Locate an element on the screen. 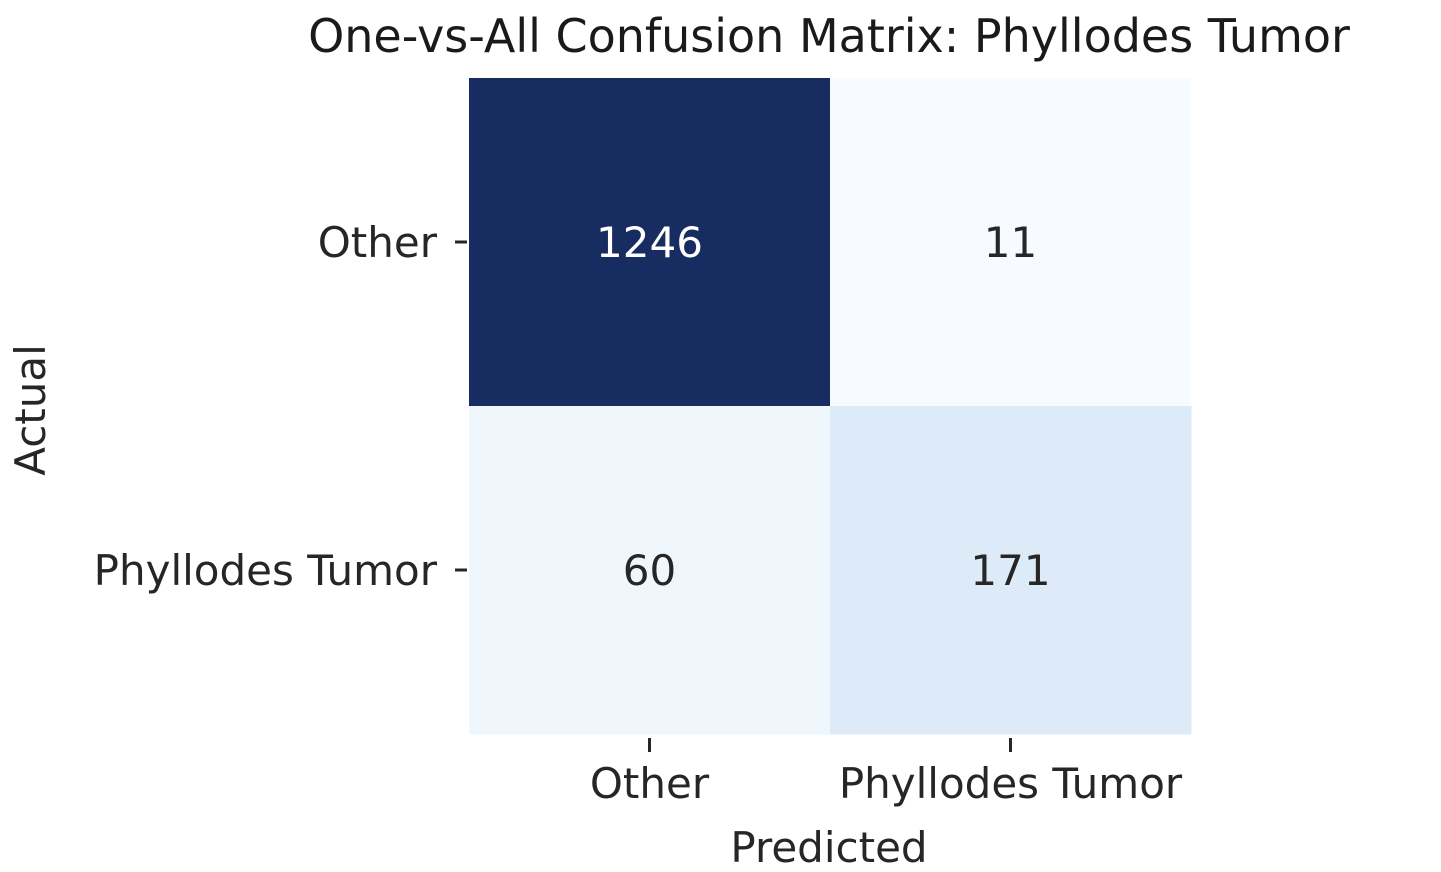  y-tick-label: Other is located at coordinates (378, 242).